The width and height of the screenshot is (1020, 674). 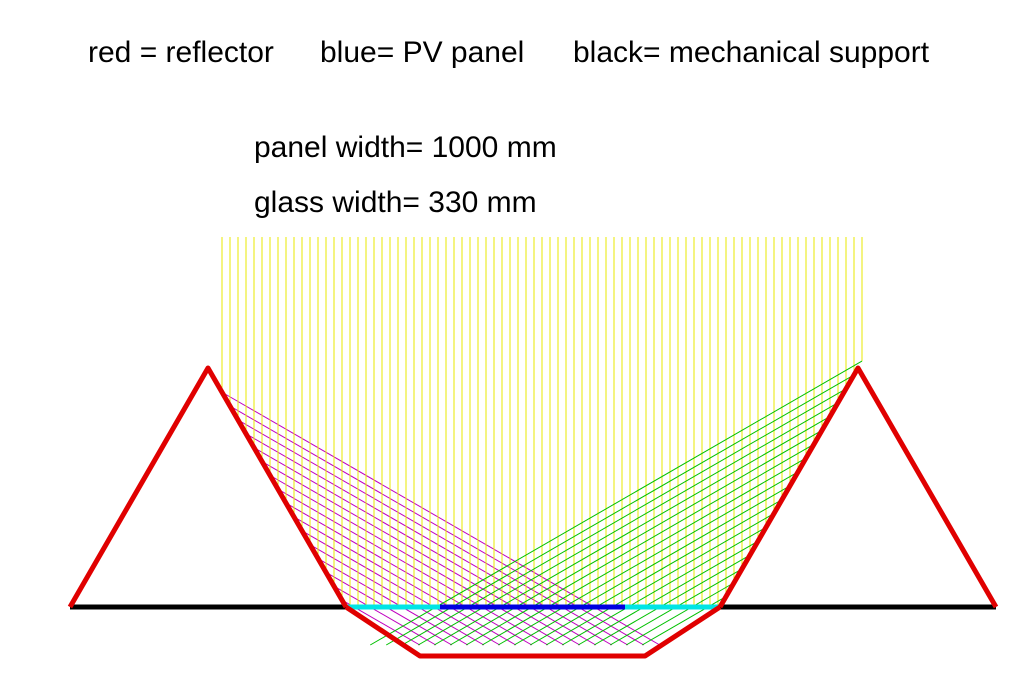 What do you see at coordinates (422, 52) in the screenshot?
I see `legend-blue: blue= PV panel` at bounding box center [422, 52].